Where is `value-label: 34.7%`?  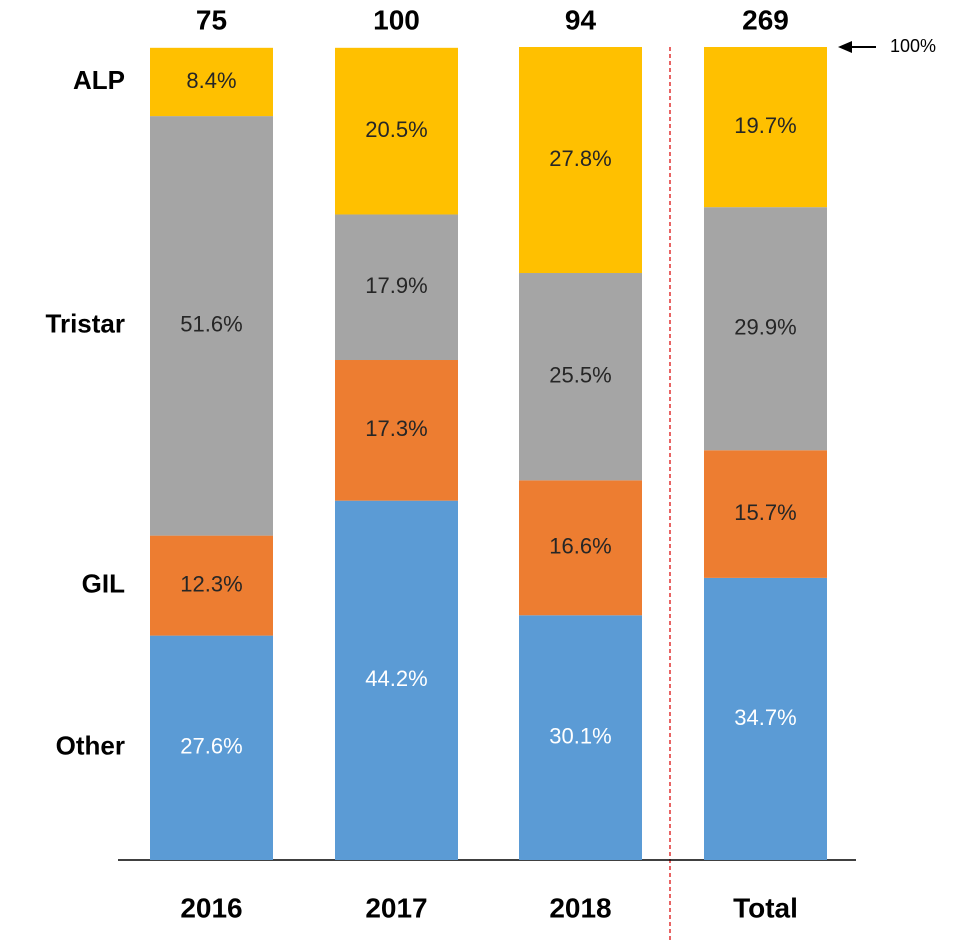 value-label: 34.7% is located at coordinates (765, 717).